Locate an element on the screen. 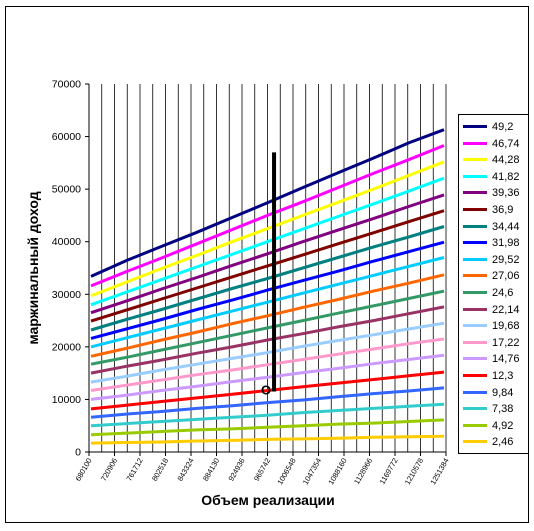 This screenshot has width=534, height=531. legend-label: 24,6 is located at coordinates (503, 293).